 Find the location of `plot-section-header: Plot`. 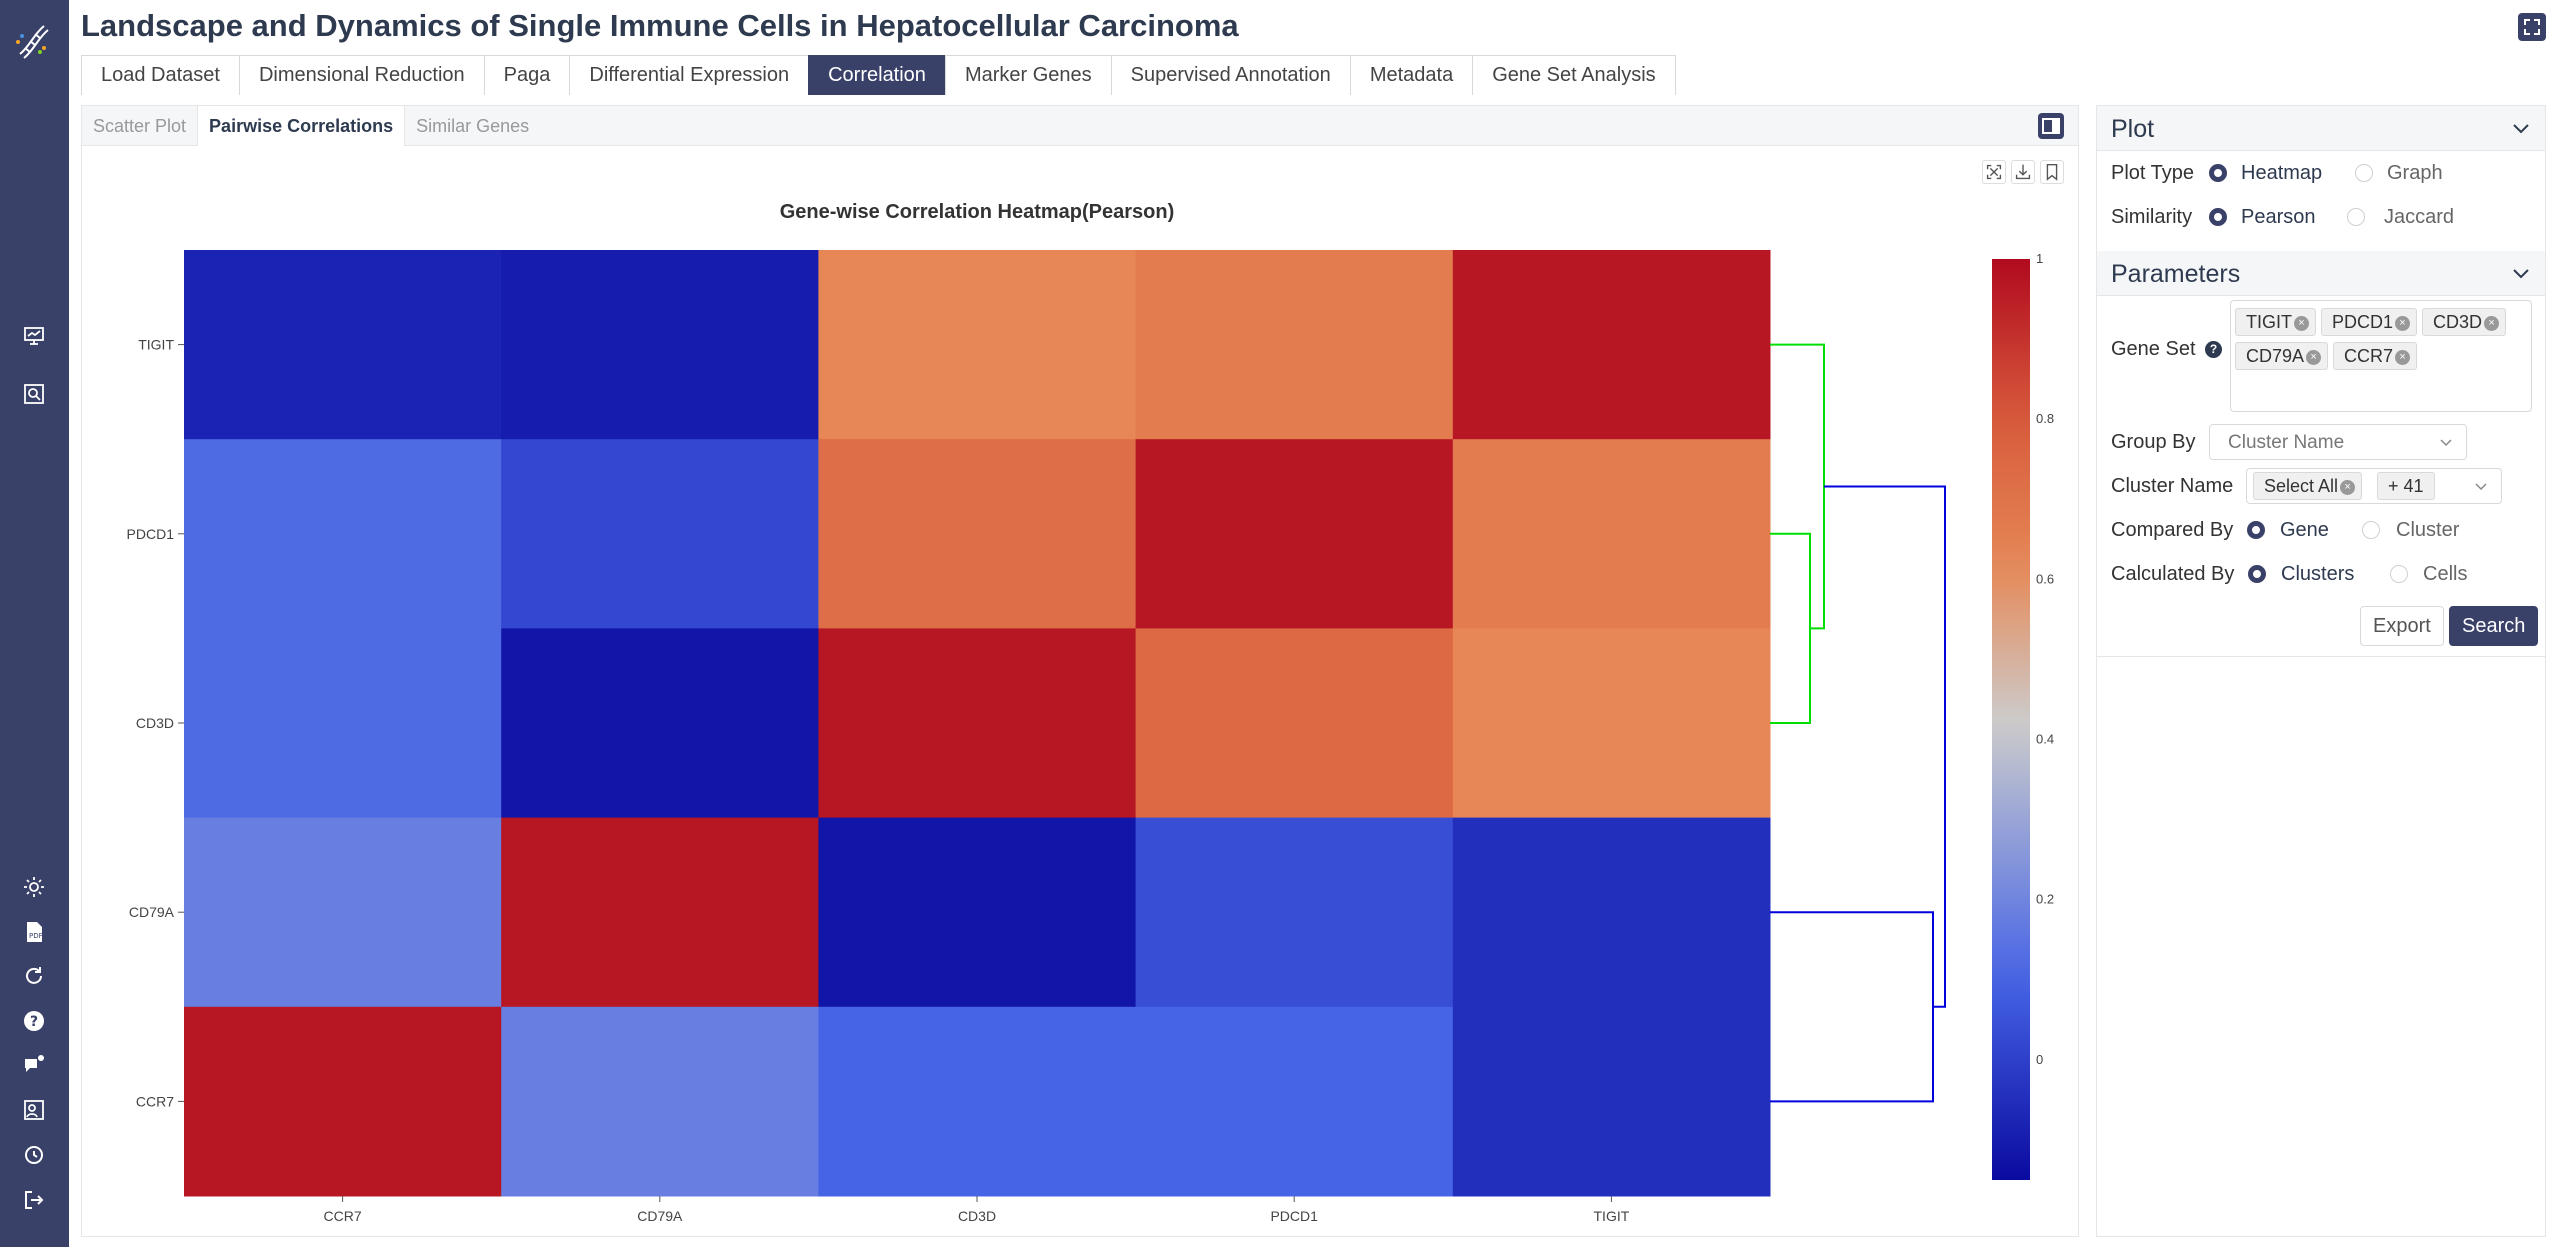

plot-section-header: Plot is located at coordinates (2321, 128).